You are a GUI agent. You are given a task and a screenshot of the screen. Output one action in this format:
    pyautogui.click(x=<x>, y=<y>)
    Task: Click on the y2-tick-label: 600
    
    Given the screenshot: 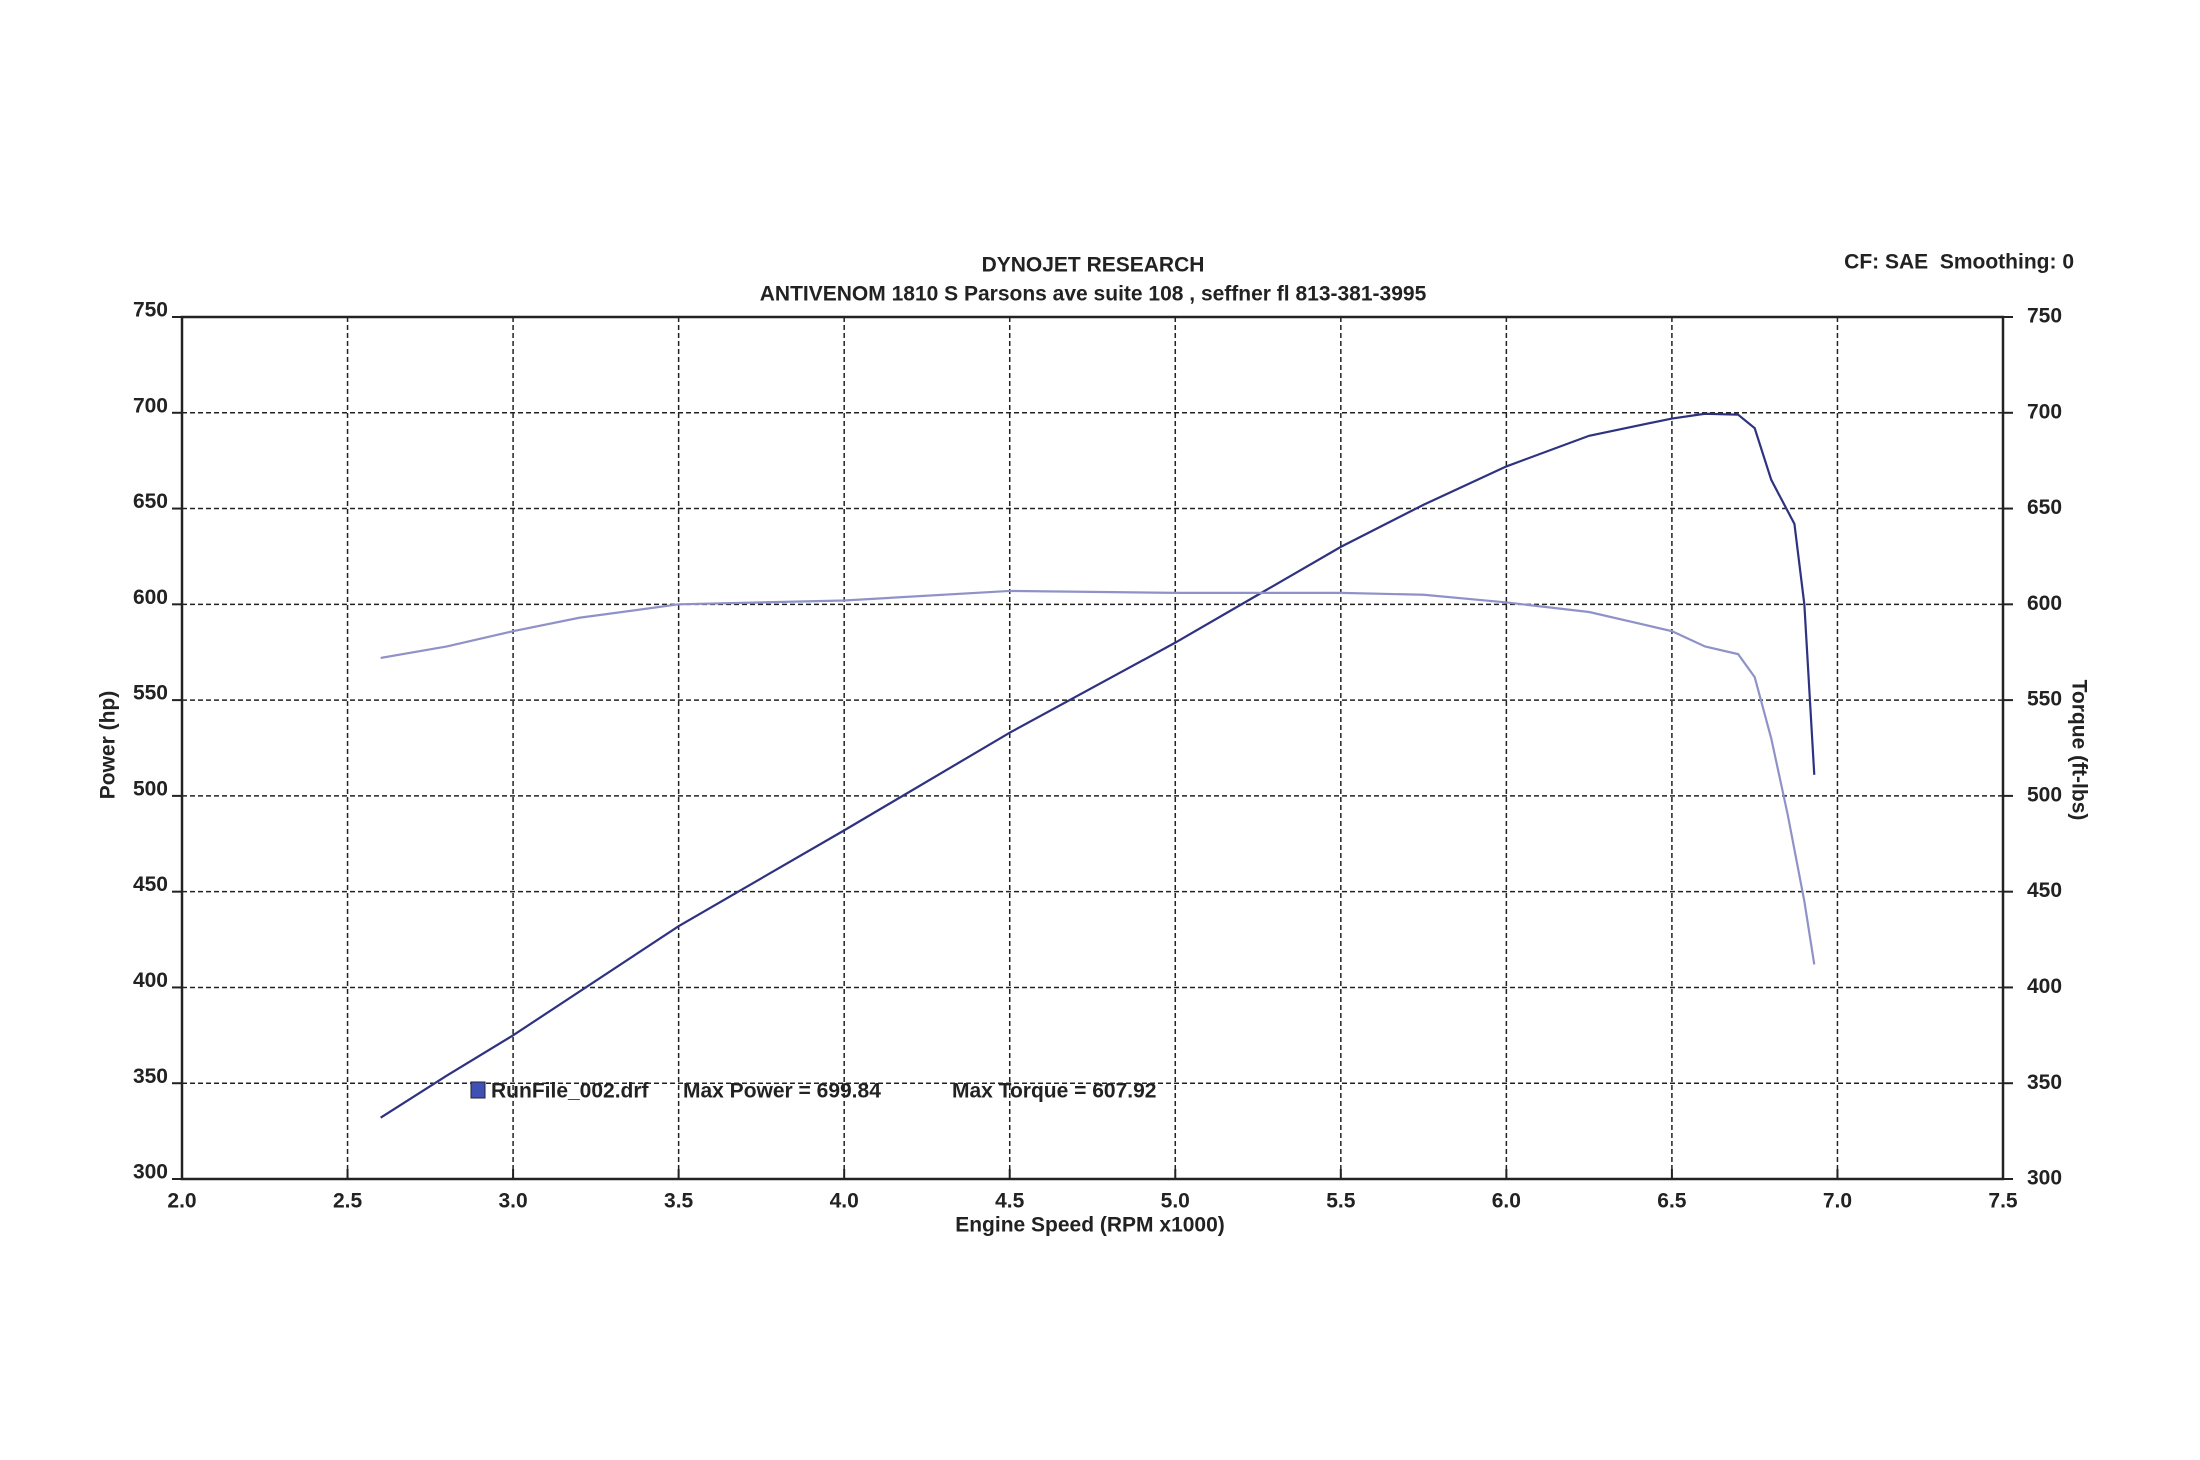 What is the action you would take?
    pyautogui.click(x=2044, y=603)
    